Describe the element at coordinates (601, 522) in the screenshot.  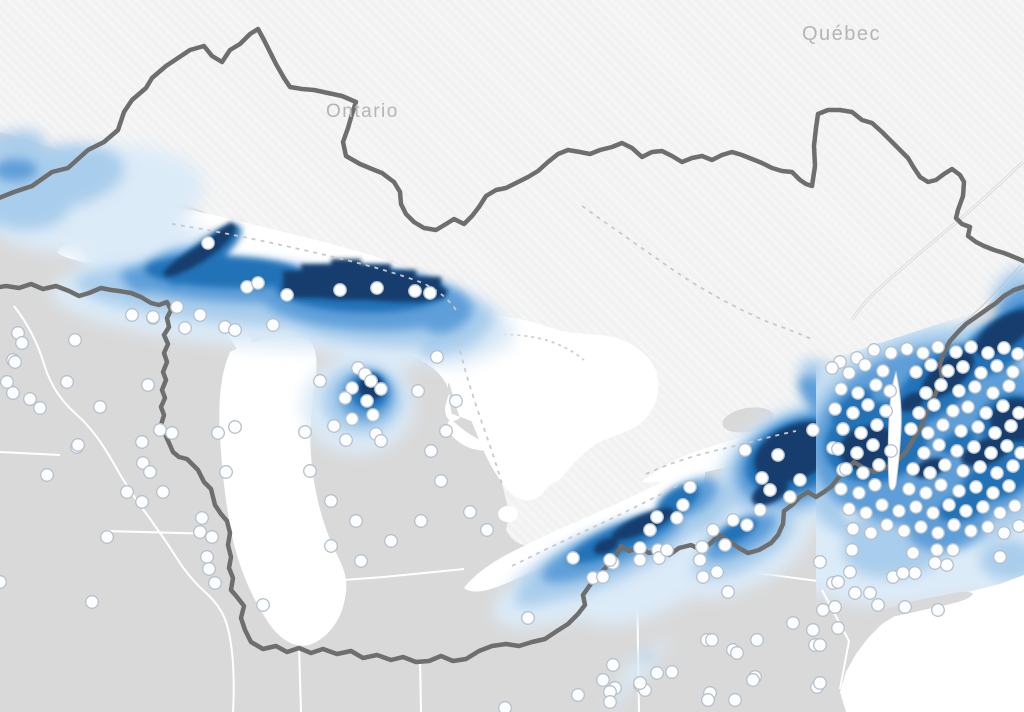
I see `erie-border-dash` at that location.